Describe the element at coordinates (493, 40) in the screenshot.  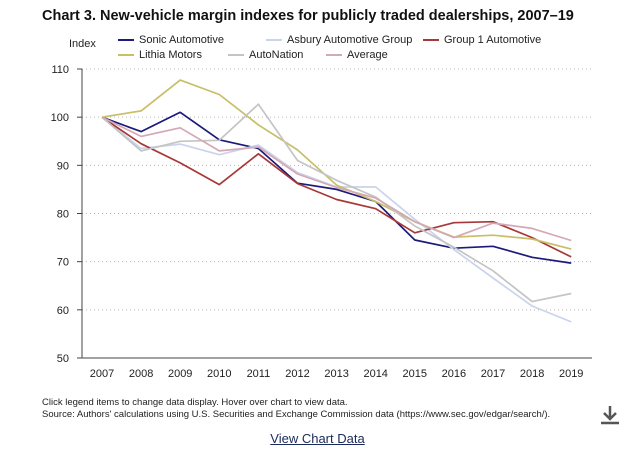
I see `legend-label: Group 1 Automotive` at that location.